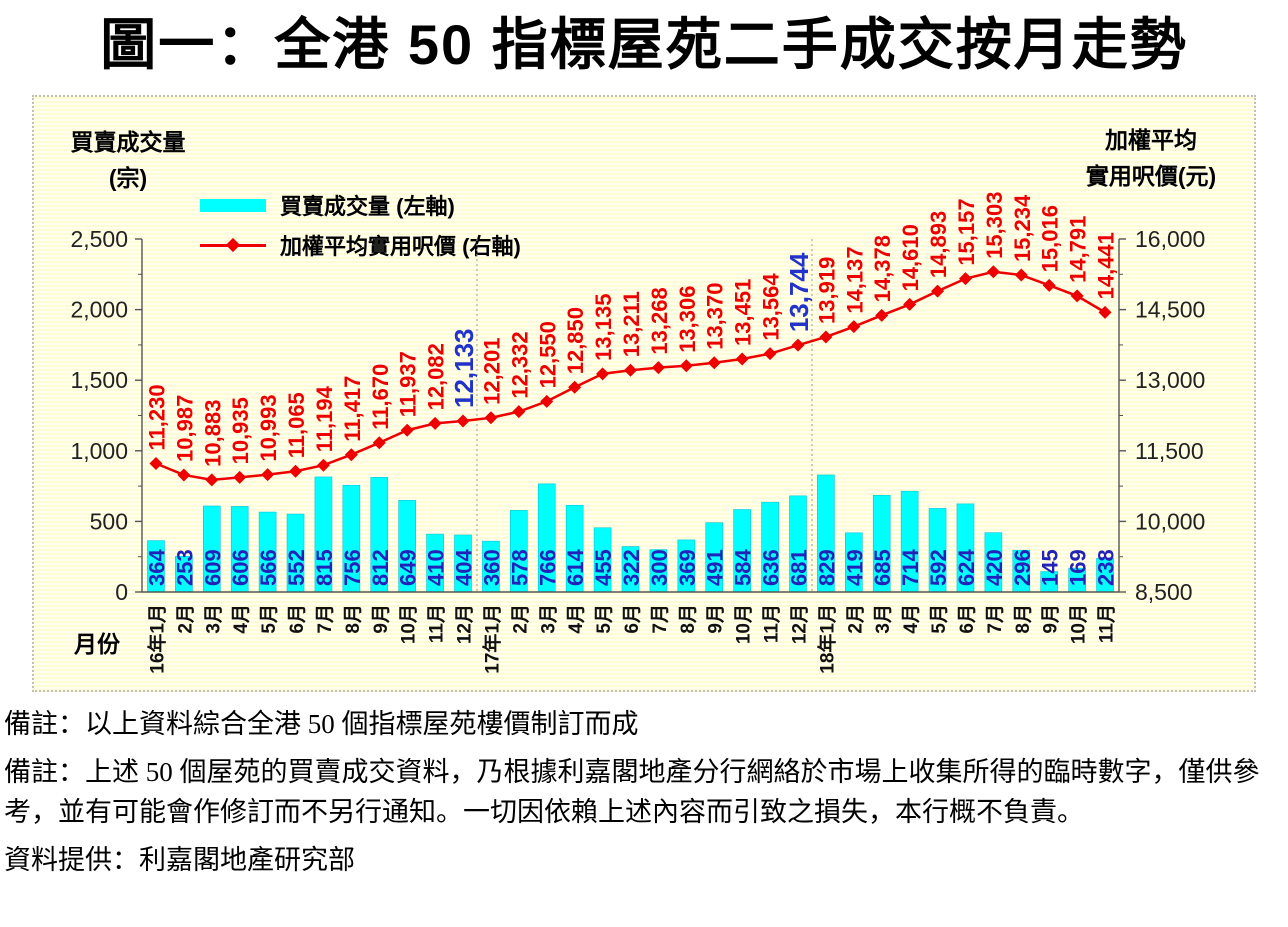  Describe the element at coordinates (464, 567) in the screenshot. I see `bar-value-label: 404` at that location.